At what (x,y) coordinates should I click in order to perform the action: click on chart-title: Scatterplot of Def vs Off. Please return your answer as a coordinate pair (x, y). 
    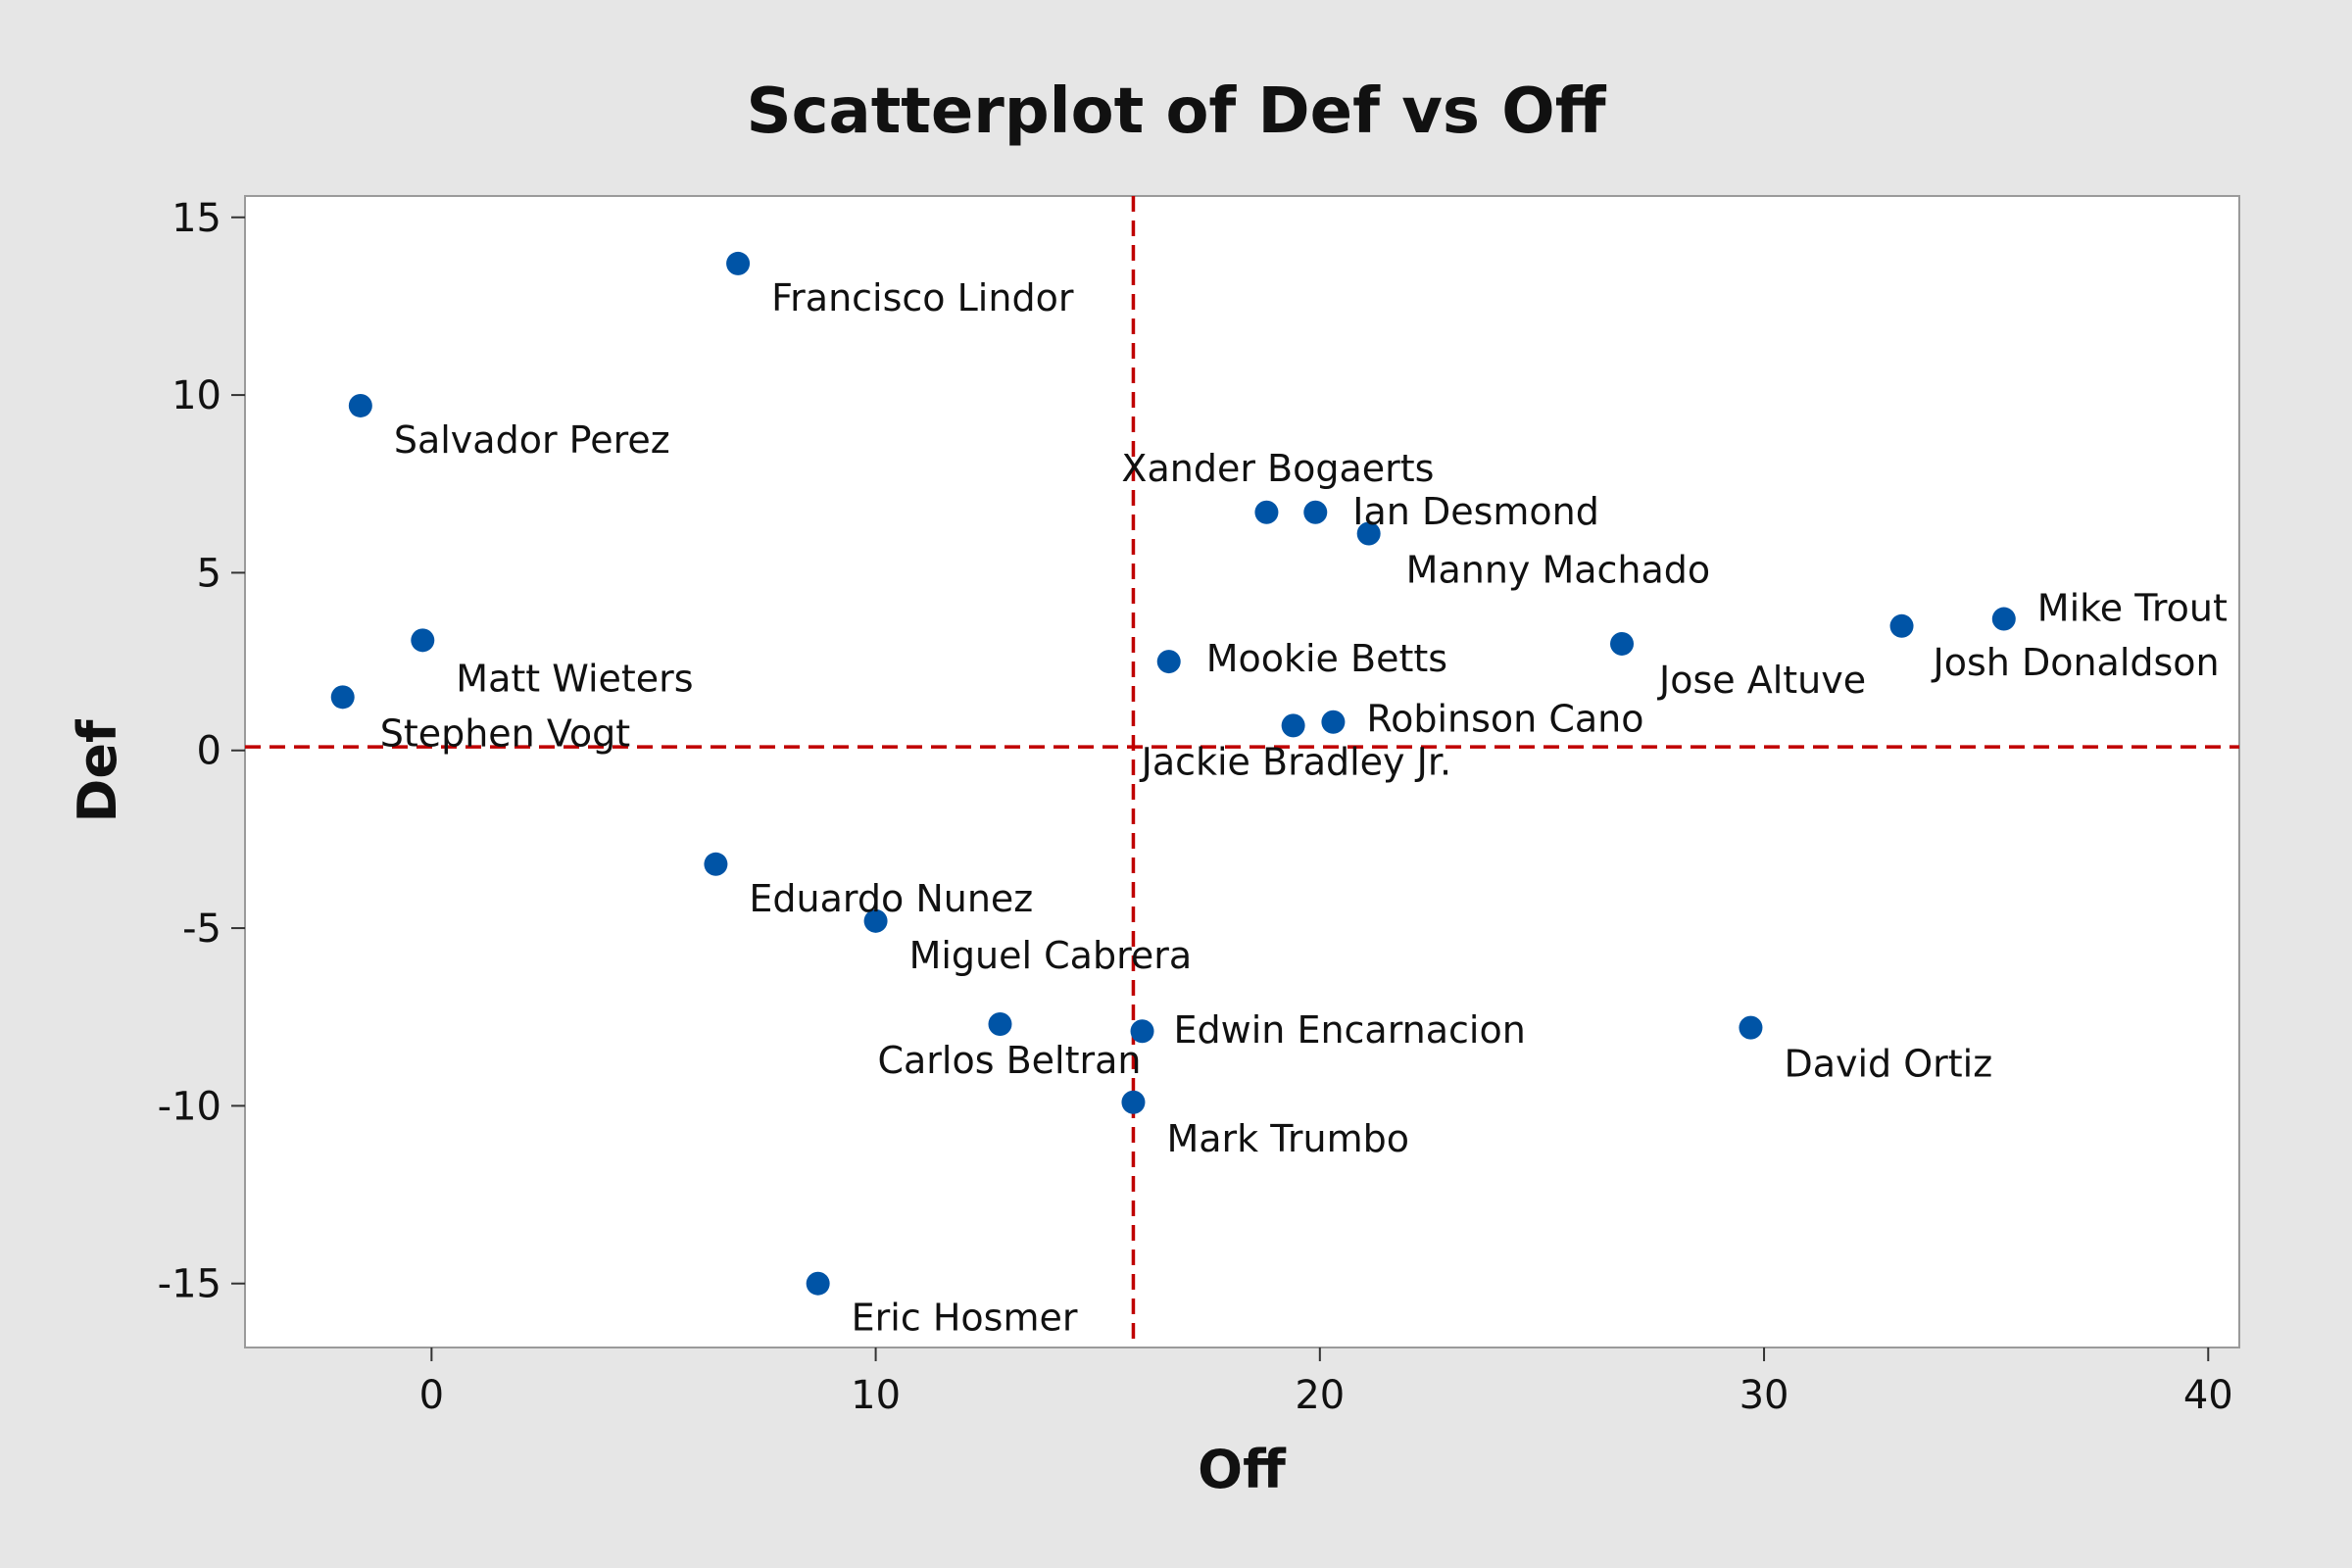
    Looking at the image, I should click on (1176, 111).